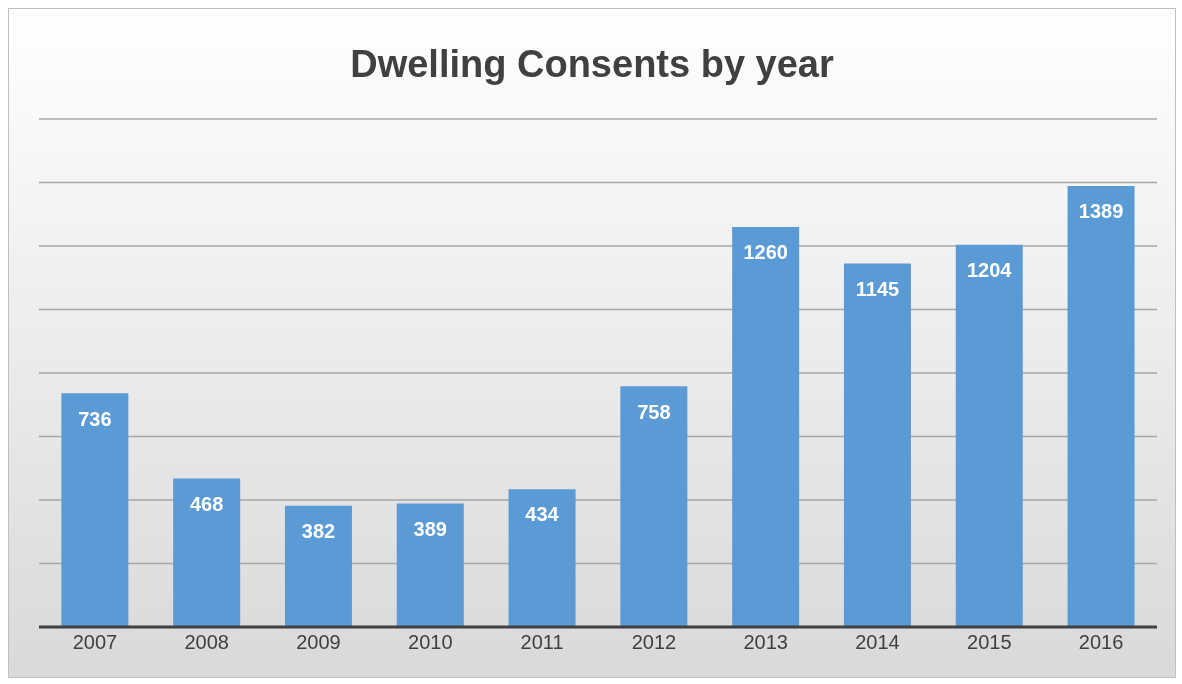  Describe the element at coordinates (592, 64) in the screenshot. I see `chart-title: Dwelling Consents by year` at that location.